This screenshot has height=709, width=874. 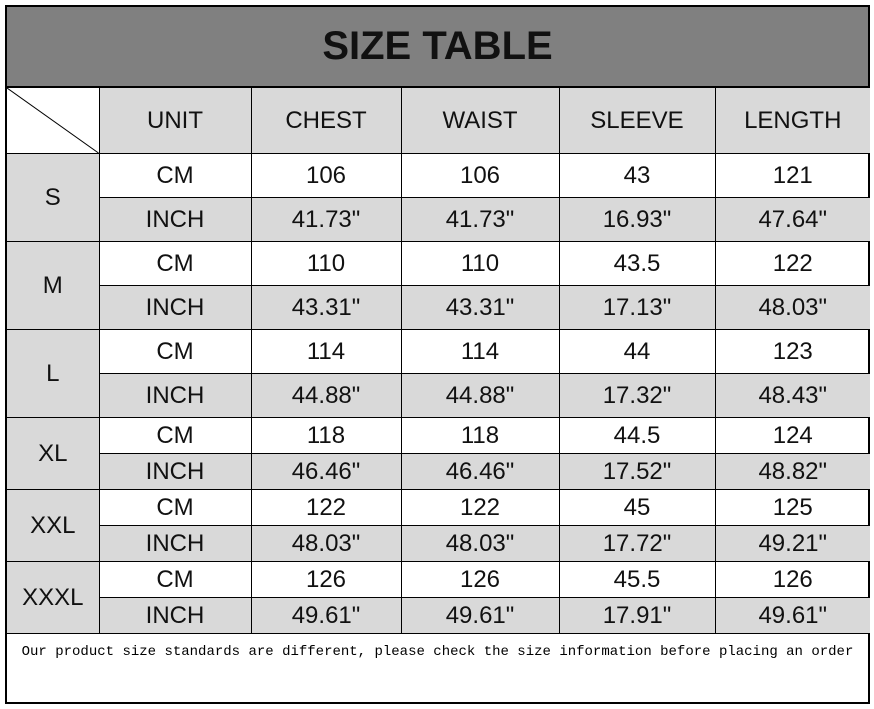 What do you see at coordinates (480, 120) in the screenshot?
I see `header-waist: WAIST` at bounding box center [480, 120].